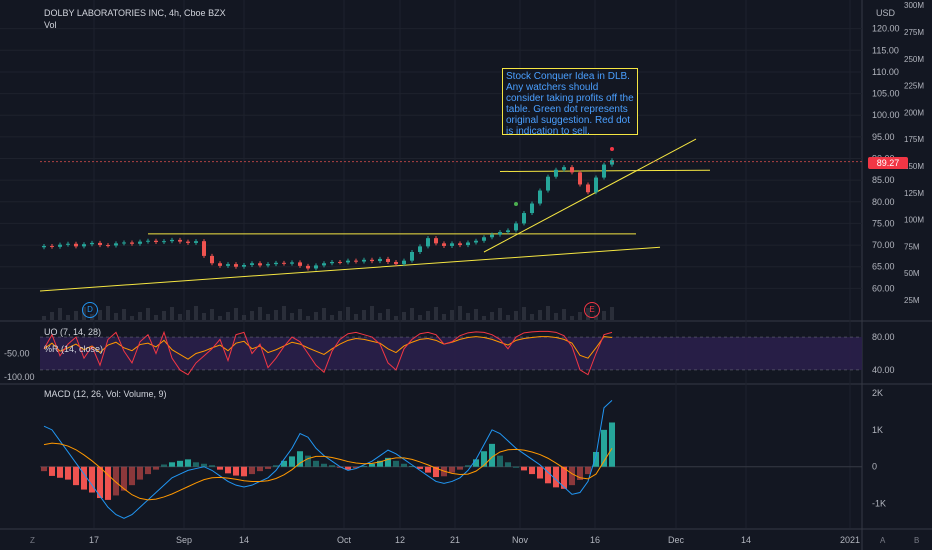 Image resolution: width=932 pixels, height=550 pixels. I want to click on event-marker-e: E, so click(592, 310).